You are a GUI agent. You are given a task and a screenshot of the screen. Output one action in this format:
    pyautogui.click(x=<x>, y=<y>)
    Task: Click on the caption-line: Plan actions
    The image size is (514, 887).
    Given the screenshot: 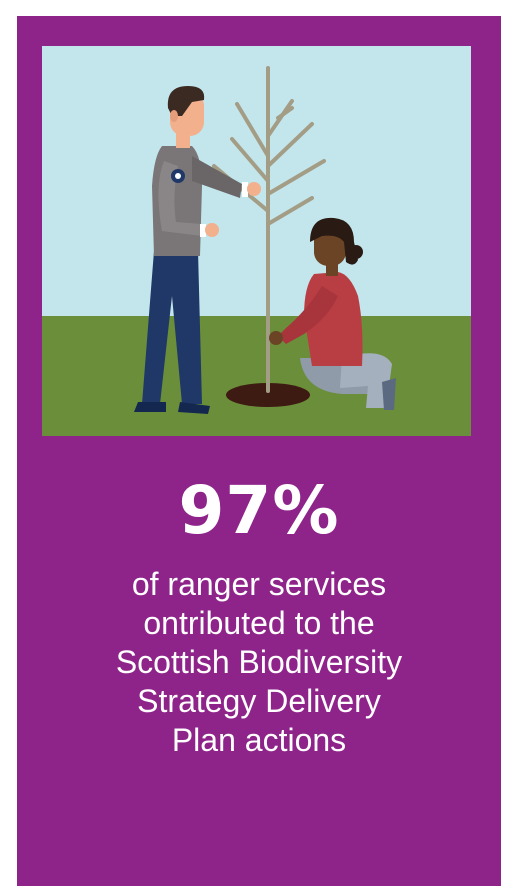 What is the action you would take?
    pyautogui.click(x=259, y=740)
    